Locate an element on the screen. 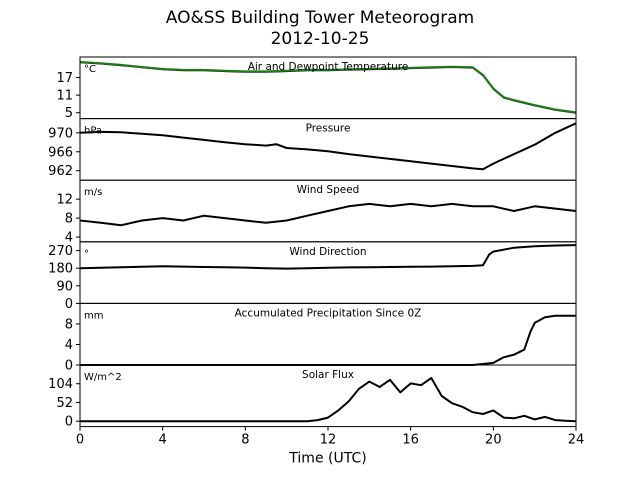 This screenshot has width=640, height=480. panel-3-series-1-line is located at coordinates (328, 214).